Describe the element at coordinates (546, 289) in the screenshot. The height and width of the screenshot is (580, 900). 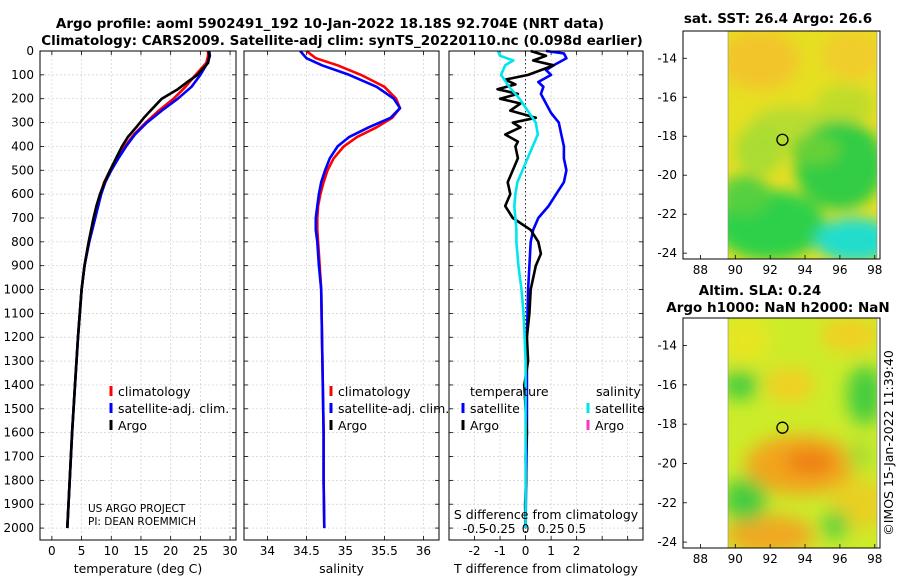
I see `series-t-satellite` at that location.